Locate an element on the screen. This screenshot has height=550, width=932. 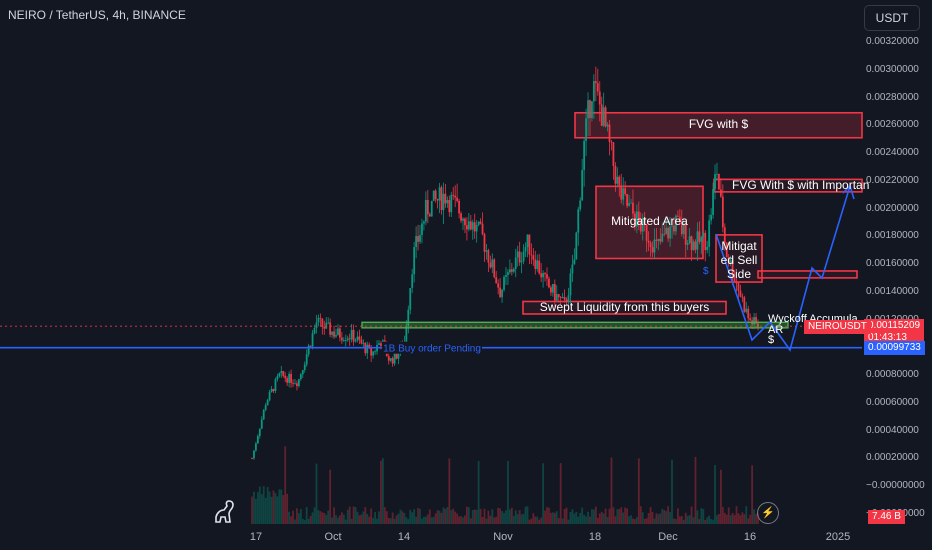
zone-label: FVG with $ is located at coordinates (718, 124).